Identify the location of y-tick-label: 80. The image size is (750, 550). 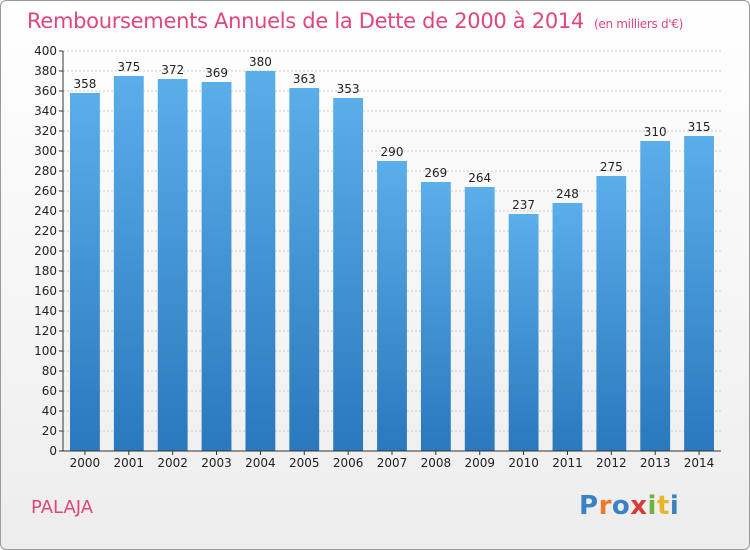
(49, 371).